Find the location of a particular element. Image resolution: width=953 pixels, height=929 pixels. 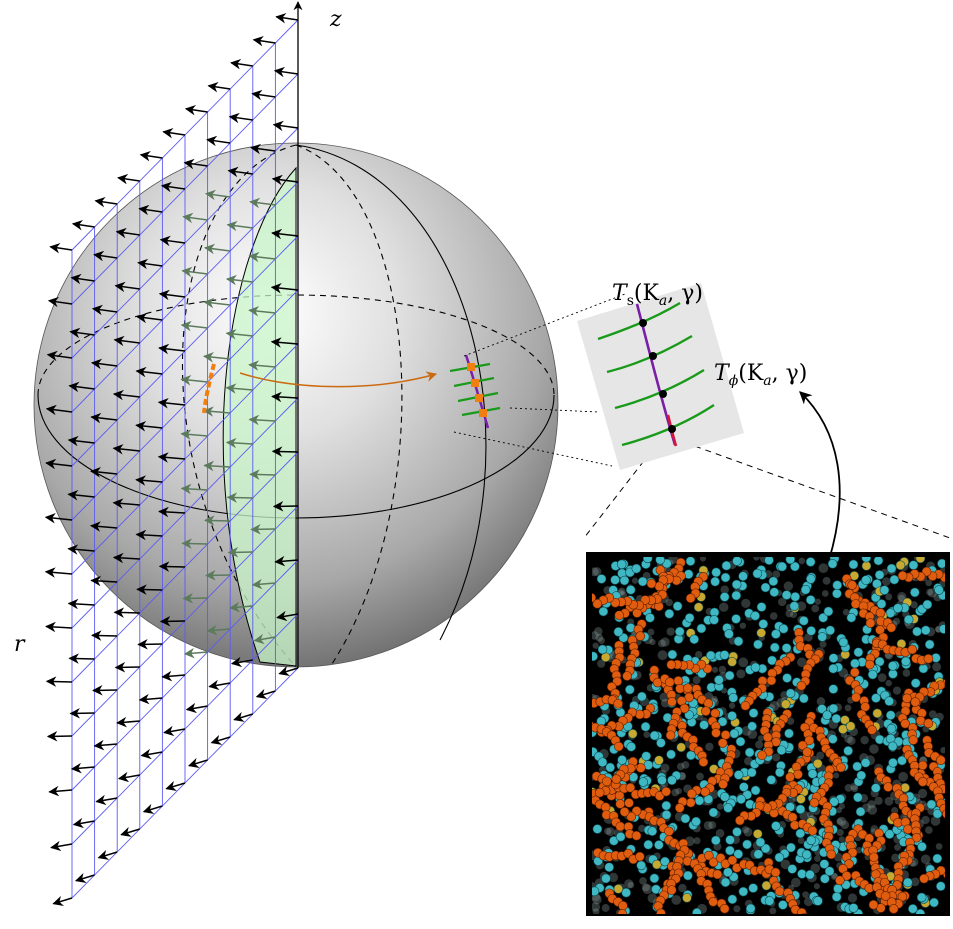

meridian-back-left is located at coordinates (239, 406).